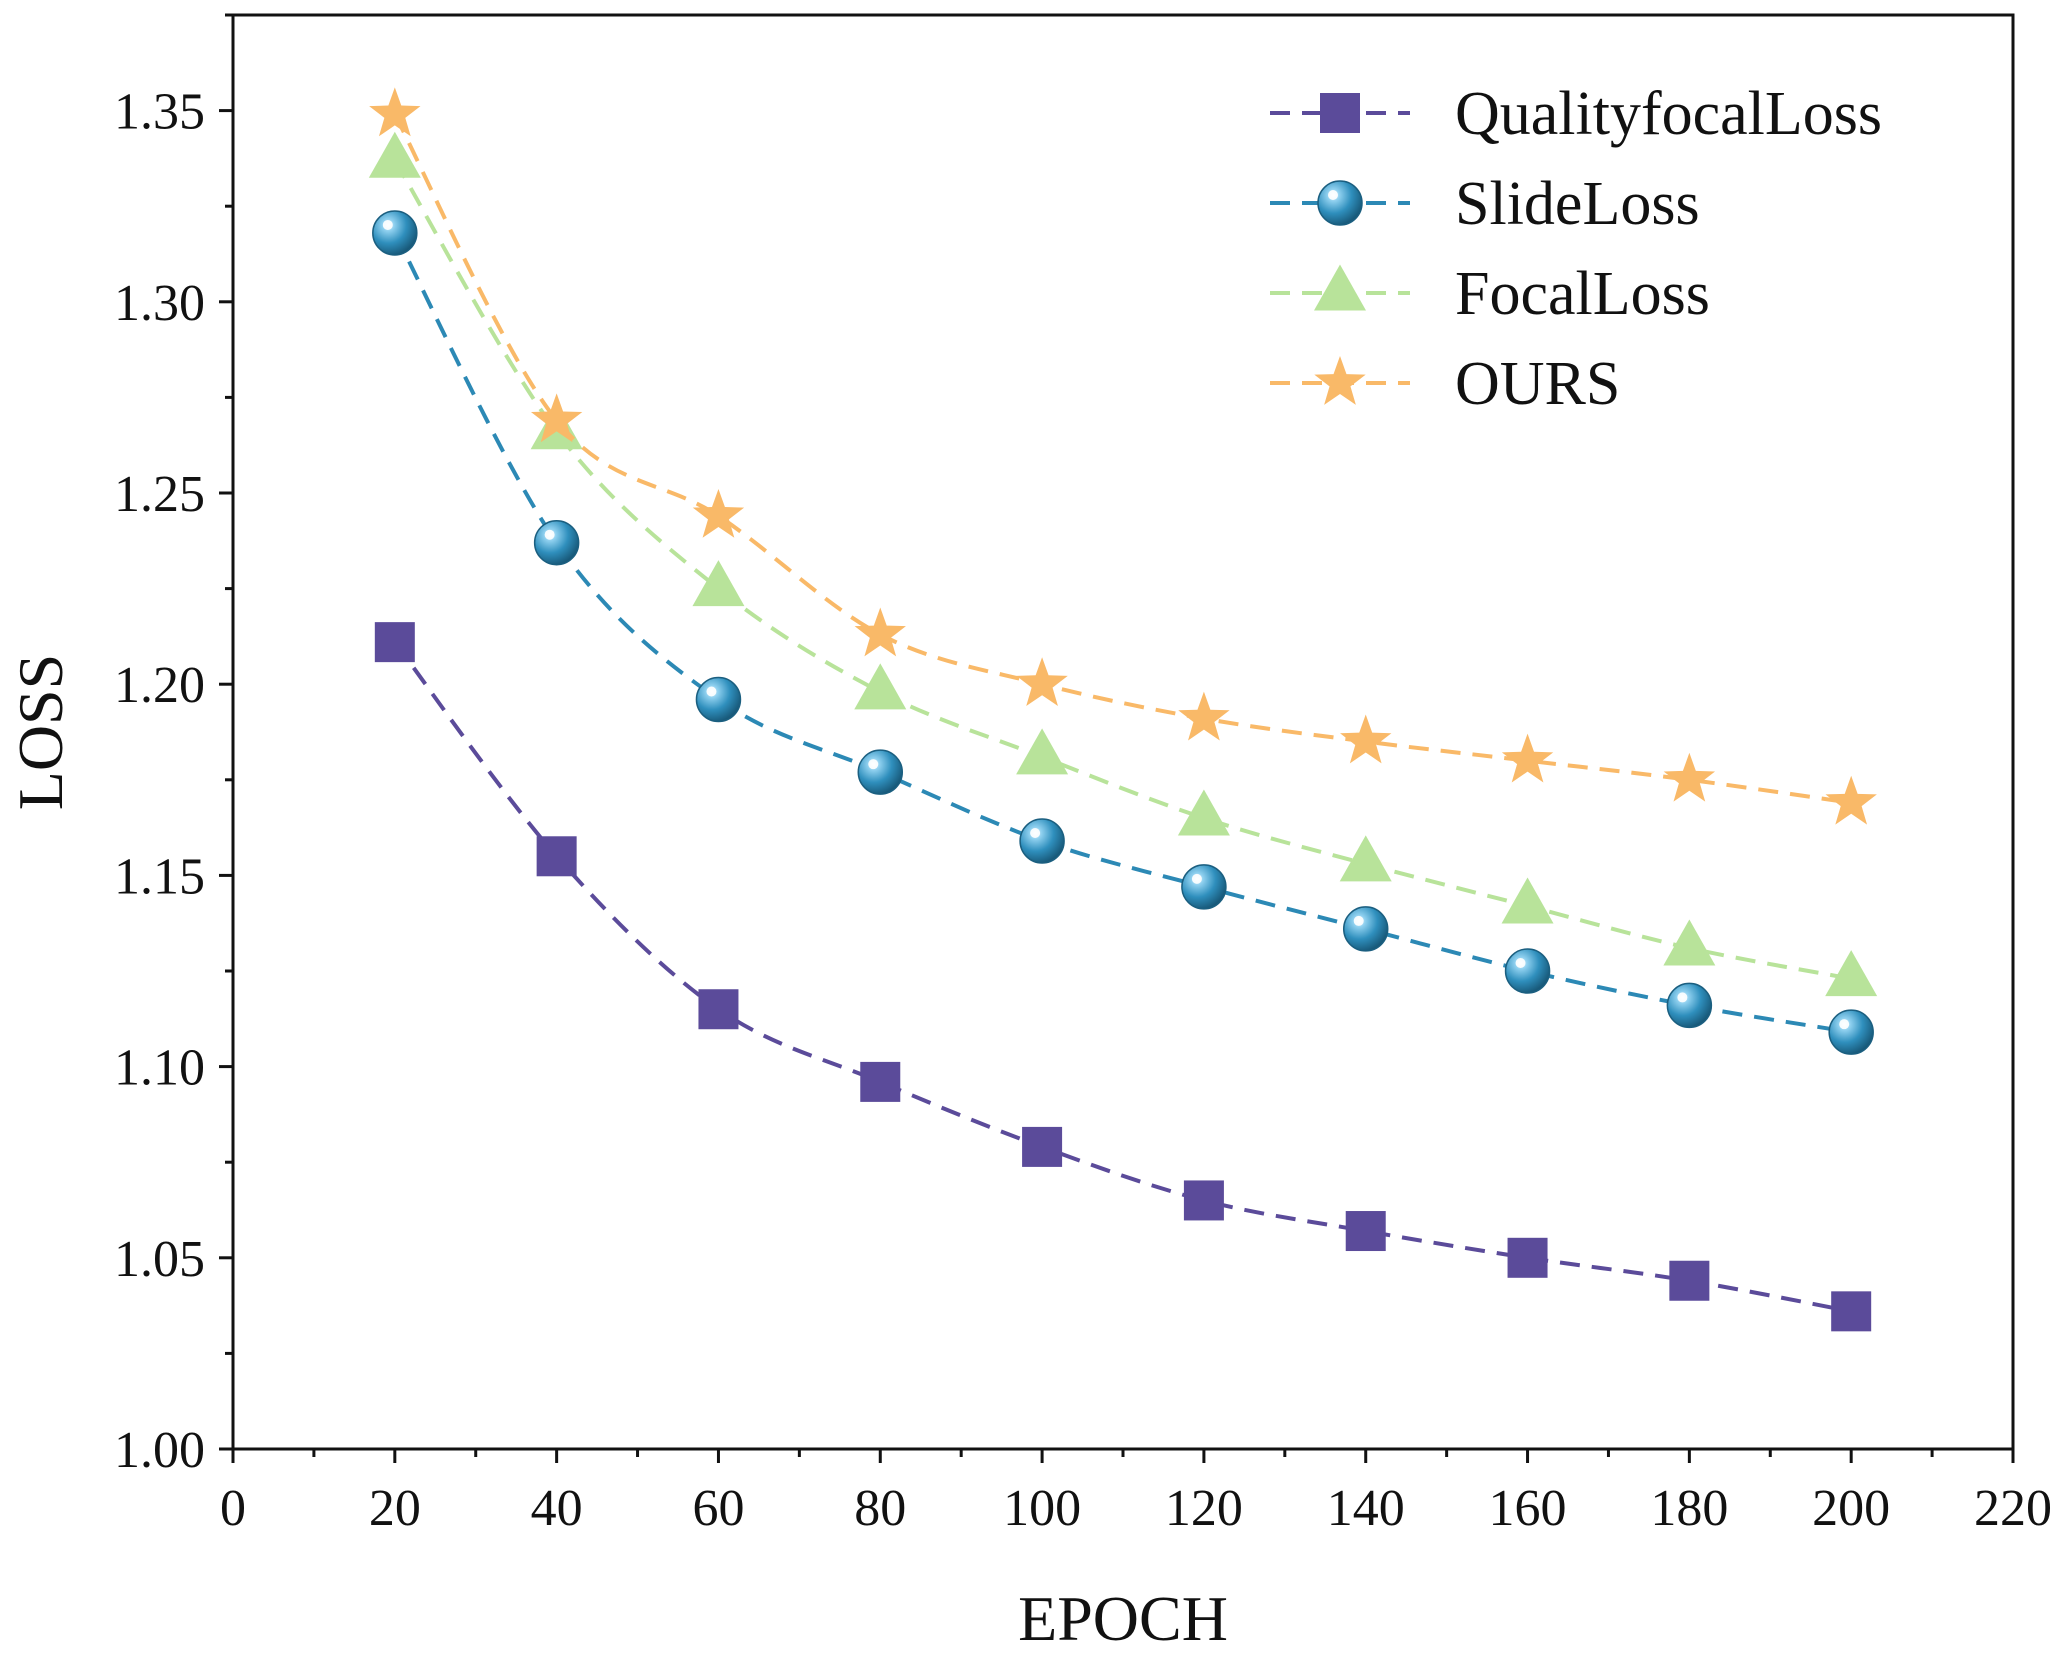 This screenshot has width=2061, height=1669. Describe the element at coordinates (1582, 294) in the screenshot. I see `legend-label: FocalLoss` at that location.